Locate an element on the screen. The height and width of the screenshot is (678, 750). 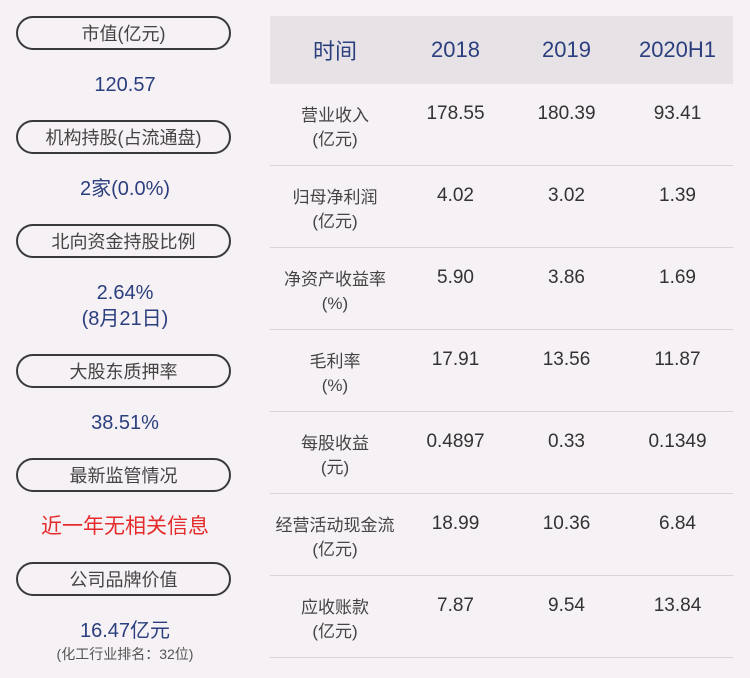
market-cap-value-line: 120.57 is located at coordinates (125, 85).